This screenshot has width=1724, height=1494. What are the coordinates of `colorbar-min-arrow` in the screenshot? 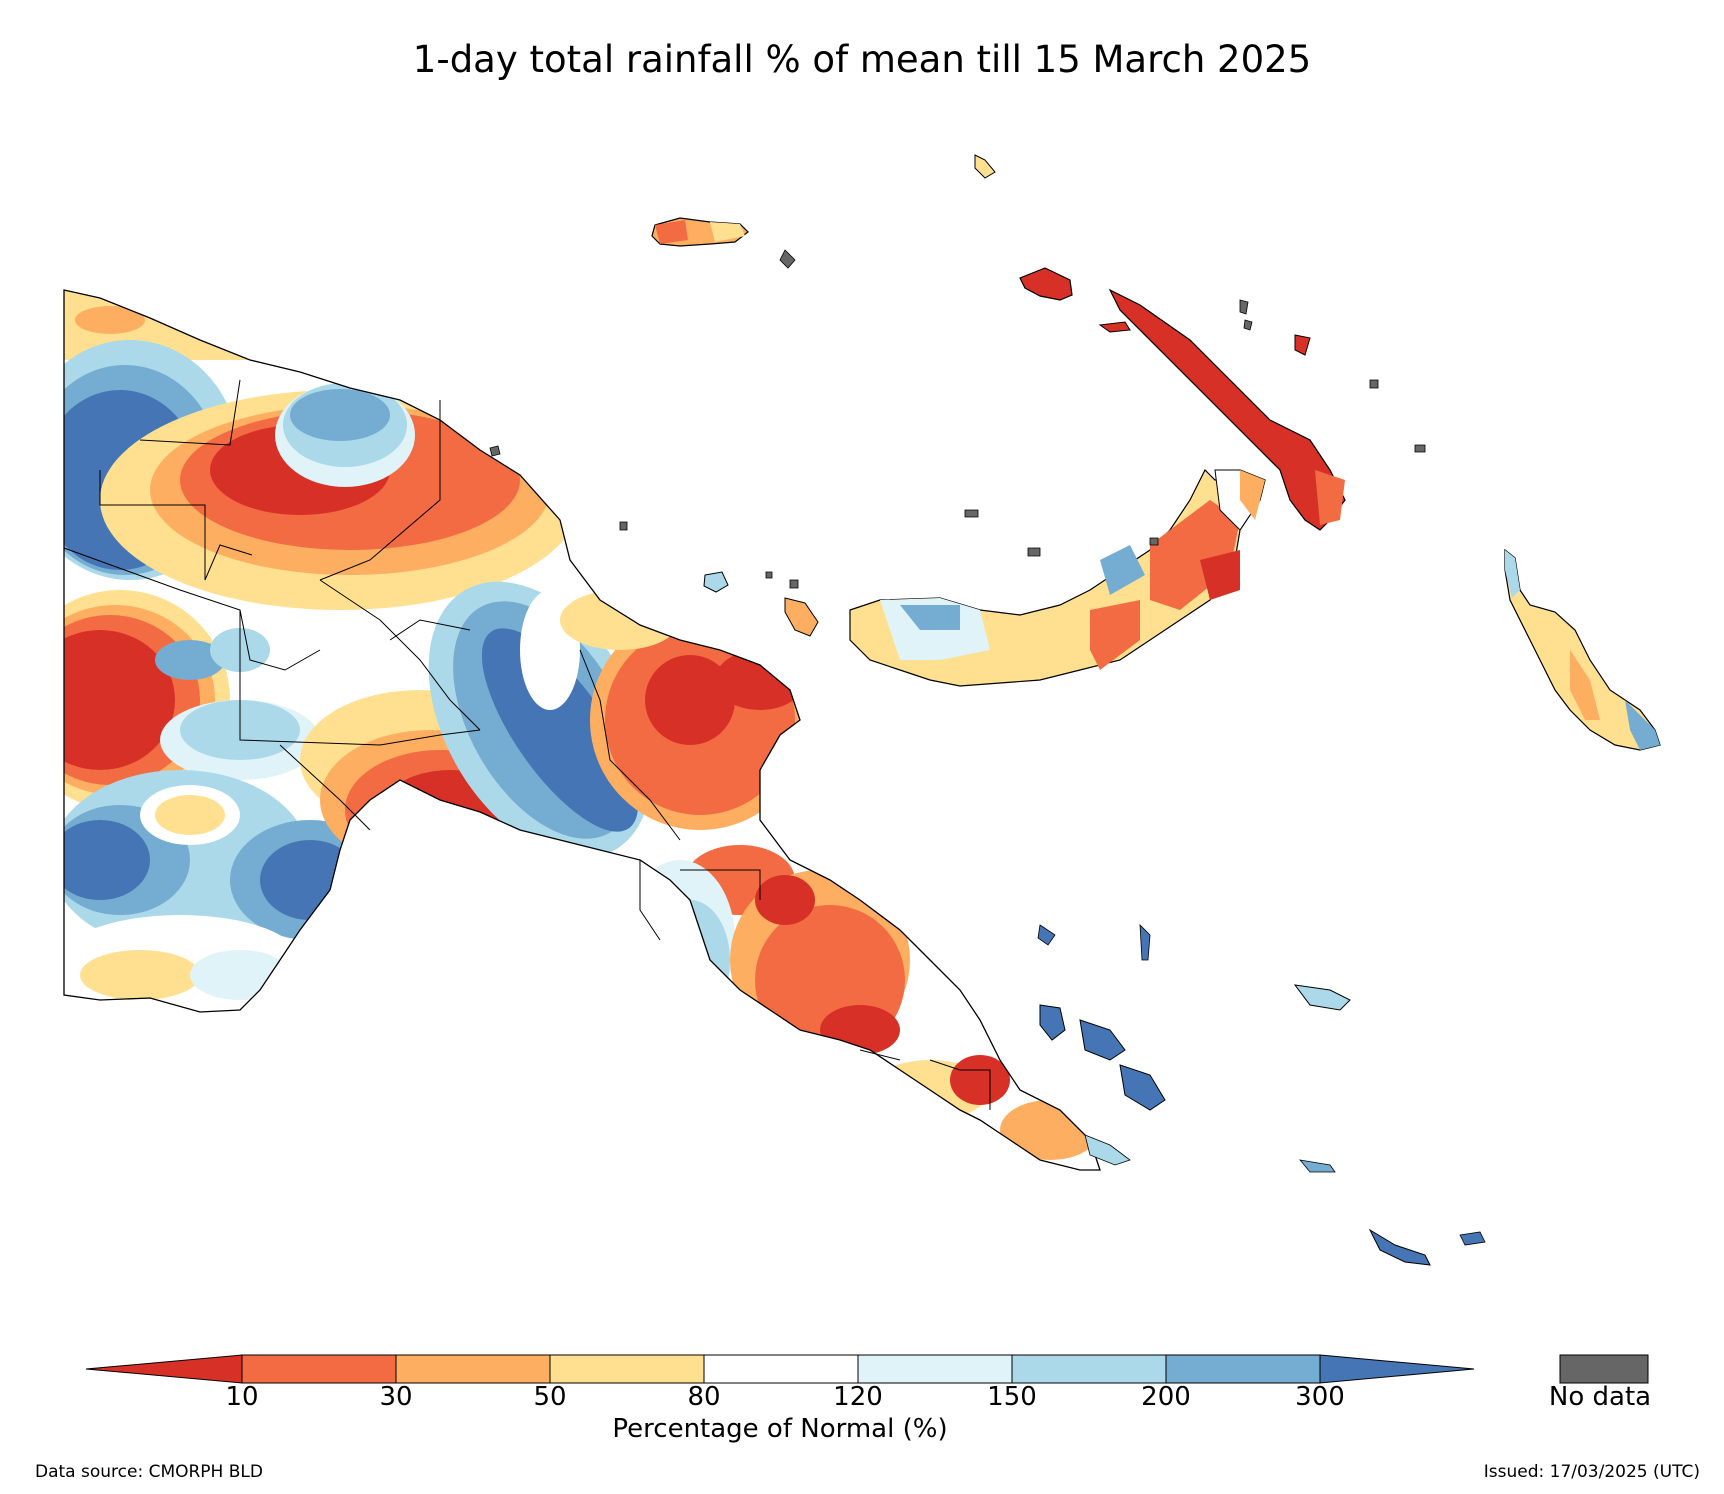 It's located at (164, 1369).